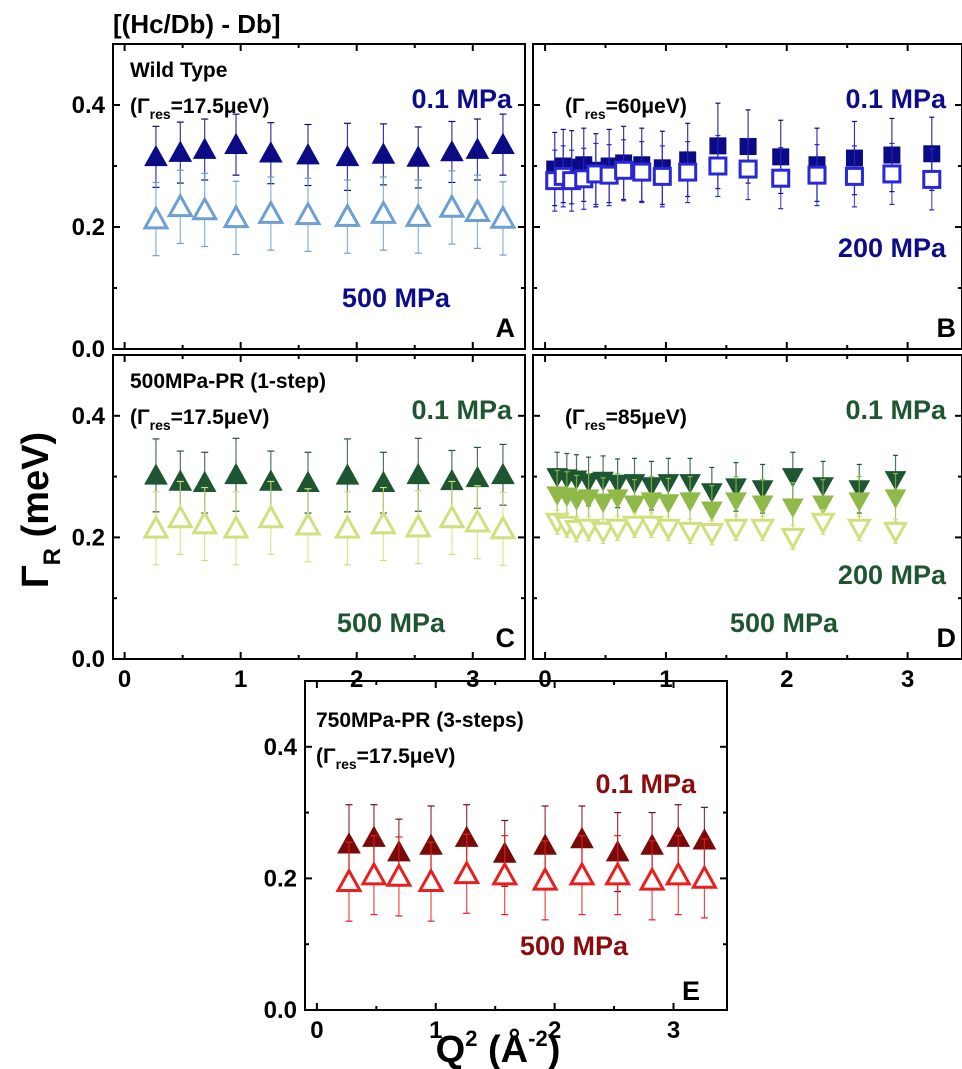 This screenshot has width=962, height=1069. I want to click on panel-letter: C, so click(506, 638).